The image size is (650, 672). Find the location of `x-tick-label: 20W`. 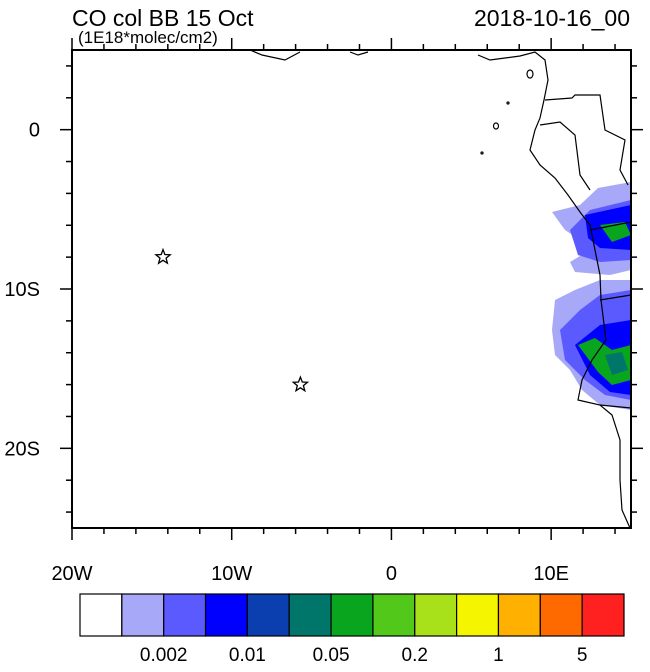

x-tick-label: 20W is located at coordinates (71, 574).